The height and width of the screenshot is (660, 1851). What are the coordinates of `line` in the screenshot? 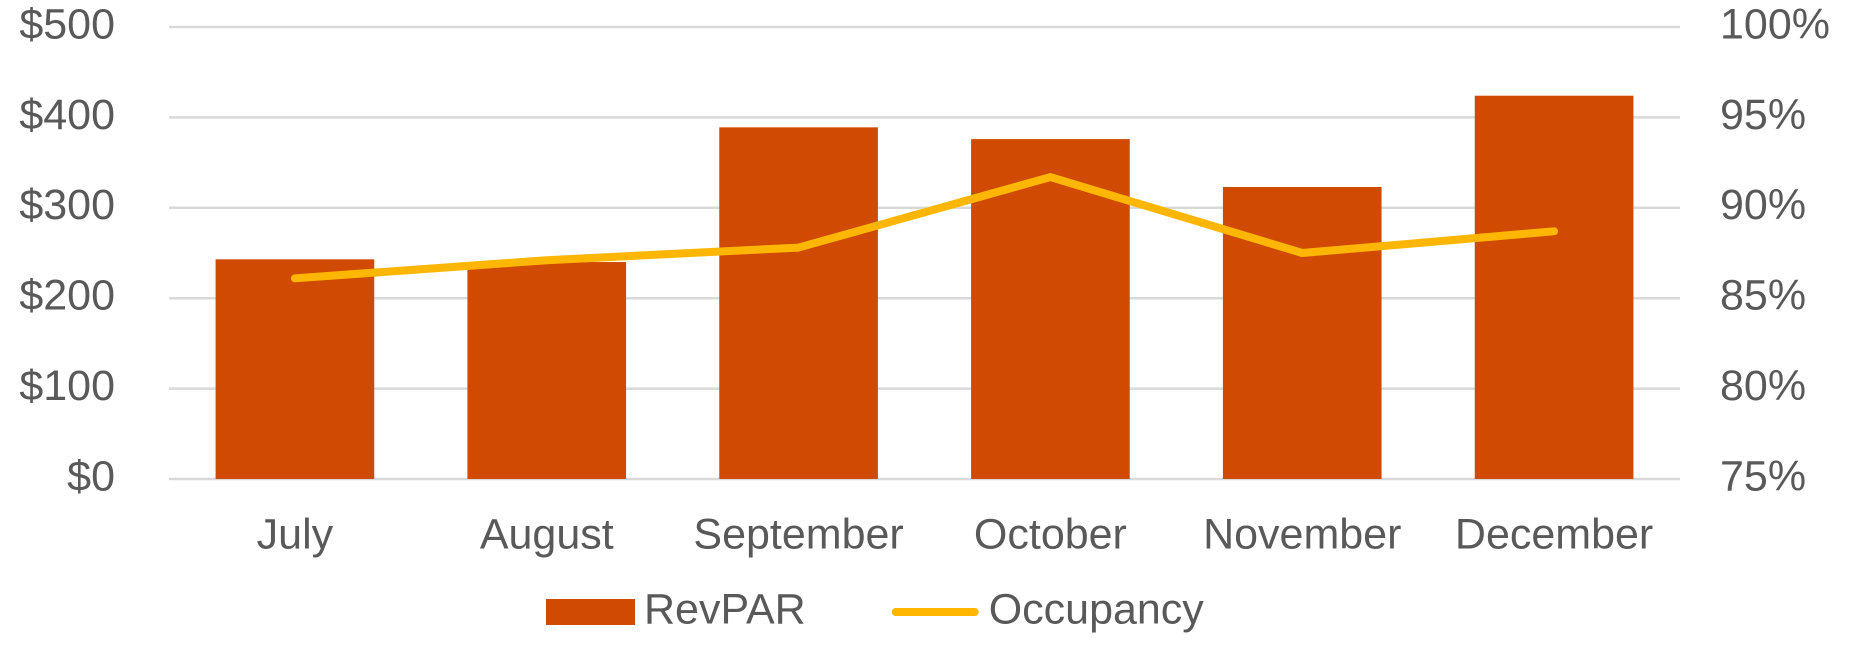 It's located at (924, 228).